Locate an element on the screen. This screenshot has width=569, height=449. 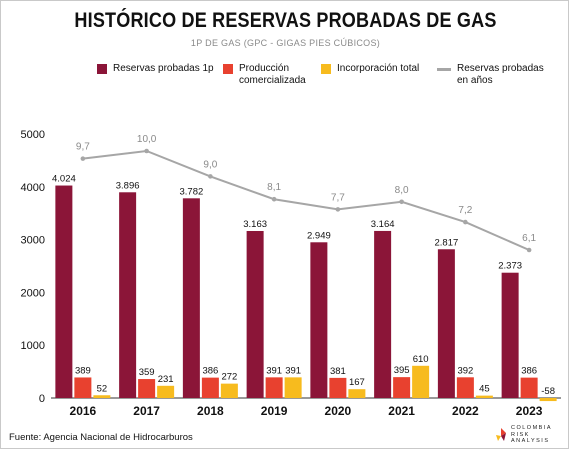
x-tick-label: 2021 is located at coordinates (401, 411).